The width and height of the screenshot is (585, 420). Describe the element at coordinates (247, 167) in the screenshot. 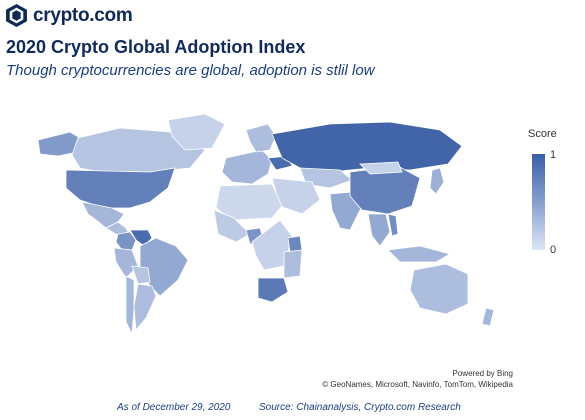

I see `region-western-europe: Western Europe` at that location.